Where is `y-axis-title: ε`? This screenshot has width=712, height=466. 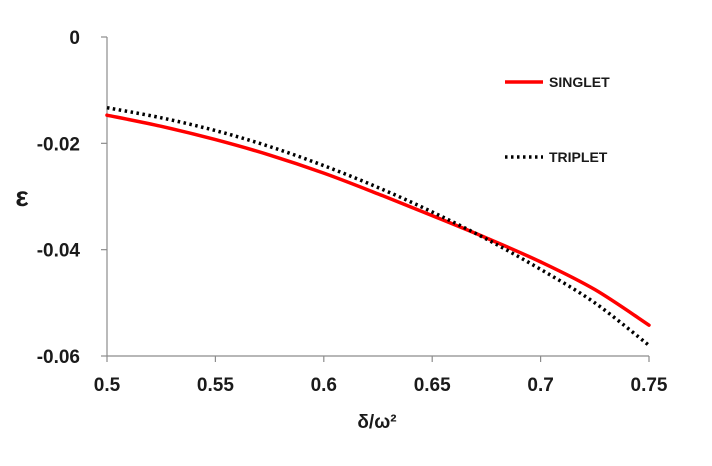
y-axis-title: ε is located at coordinates (21, 196).